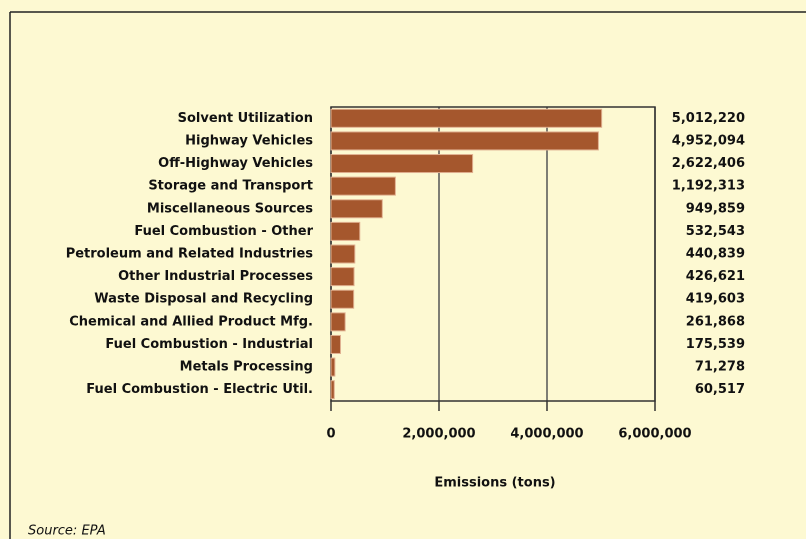 The image size is (806, 539). What do you see at coordinates (708, 163) in the screenshot?
I see `value-label: 2,622,406` at bounding box center [708, 163].